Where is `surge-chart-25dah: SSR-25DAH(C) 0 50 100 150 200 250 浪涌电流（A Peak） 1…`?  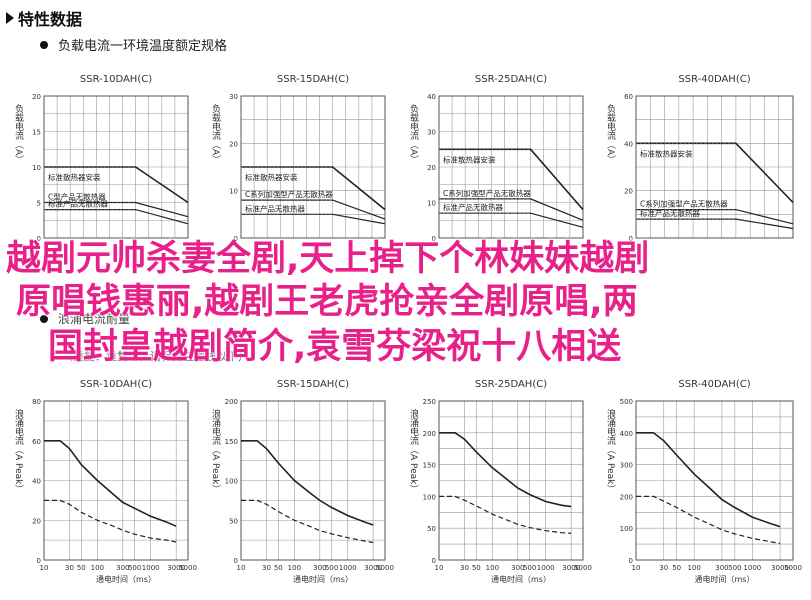
surge-chart-25dah: SSR-25DAH(C) 0 50 100 150 200 250 浪涌电流（A Peak） 1… is located at coordinates (500, 481).